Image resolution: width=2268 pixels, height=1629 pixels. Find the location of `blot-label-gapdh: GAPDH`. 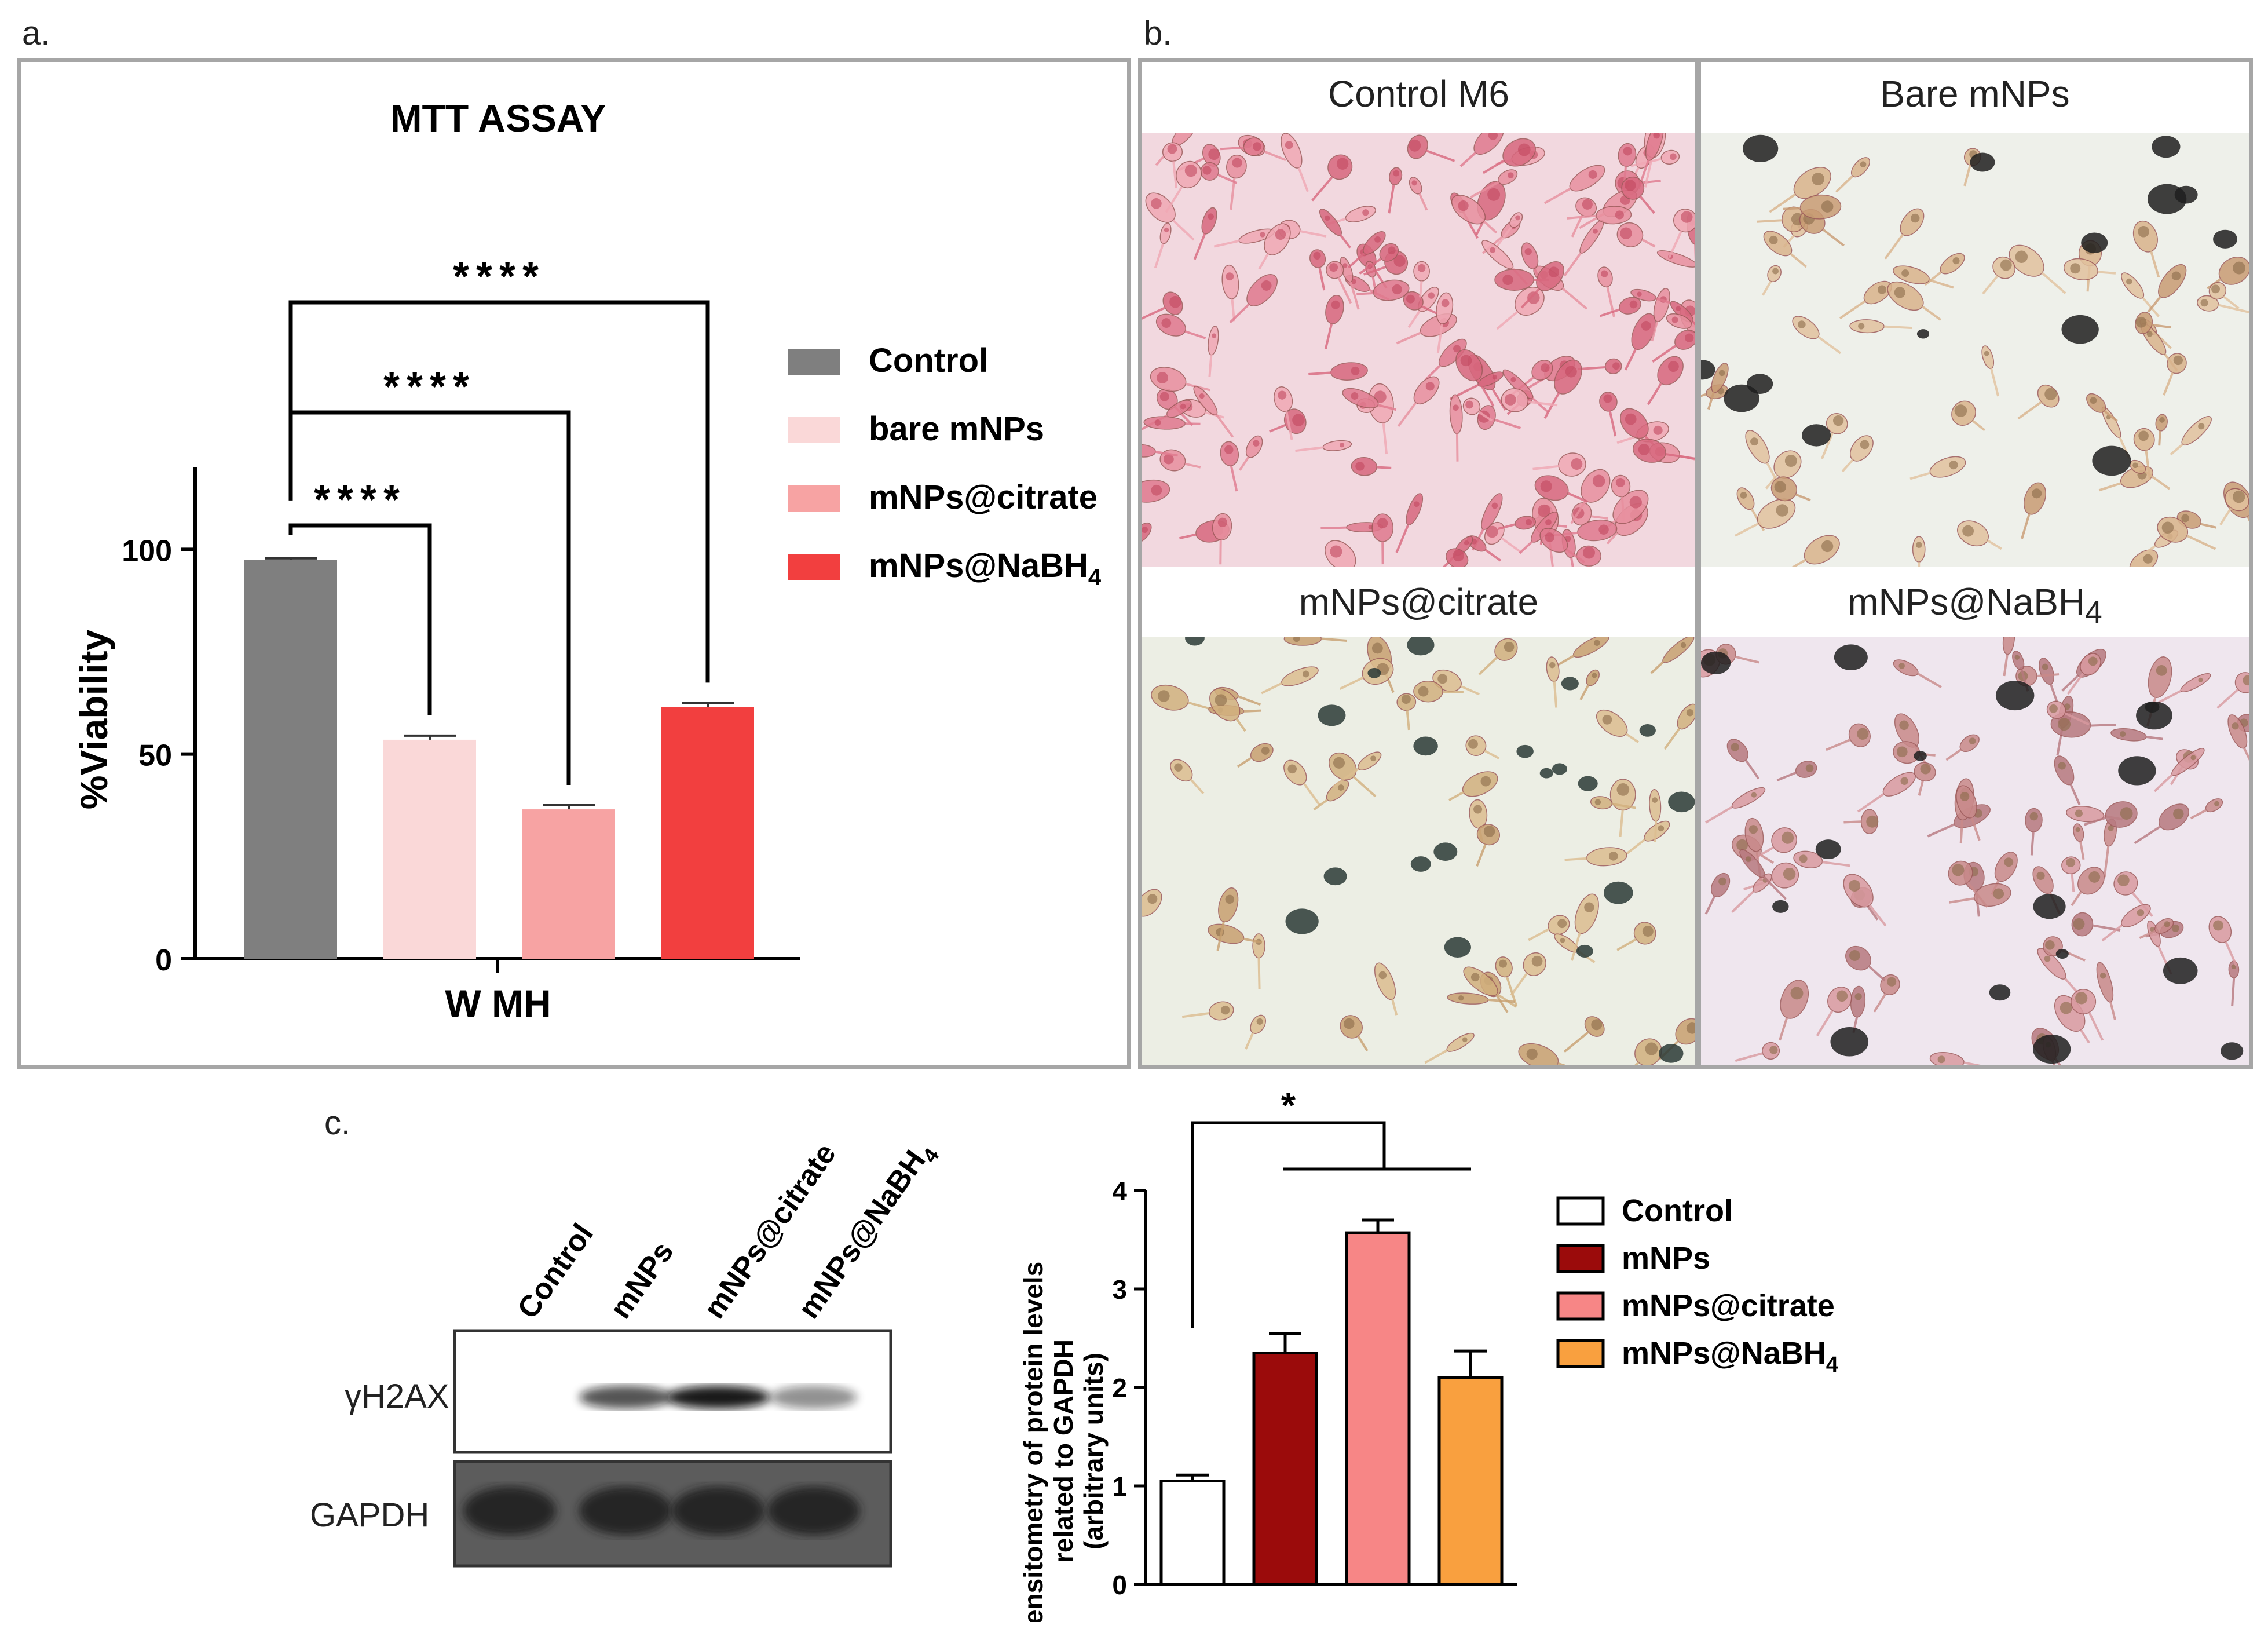

blot-label-gapdh: GAPDH is located at coordinates (369, 1515).